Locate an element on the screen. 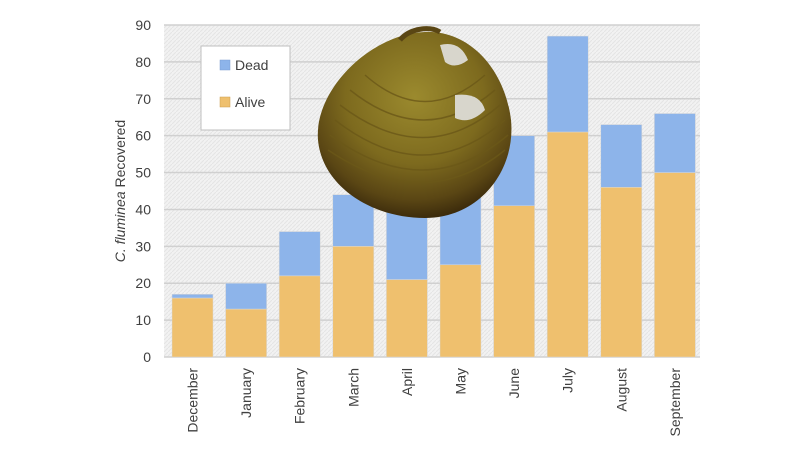 This screenshot has width=800, height=450. bar-alive-august is located at coordinates (621, 272).